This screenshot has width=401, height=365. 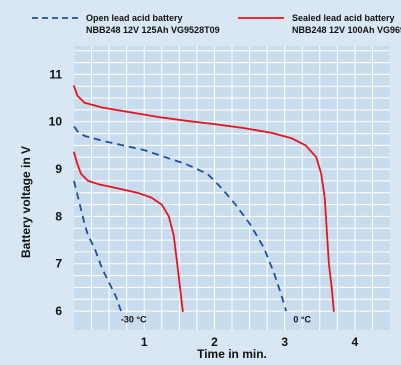 I want to click on y-tick-label: 6, so click(x=58, y=311).